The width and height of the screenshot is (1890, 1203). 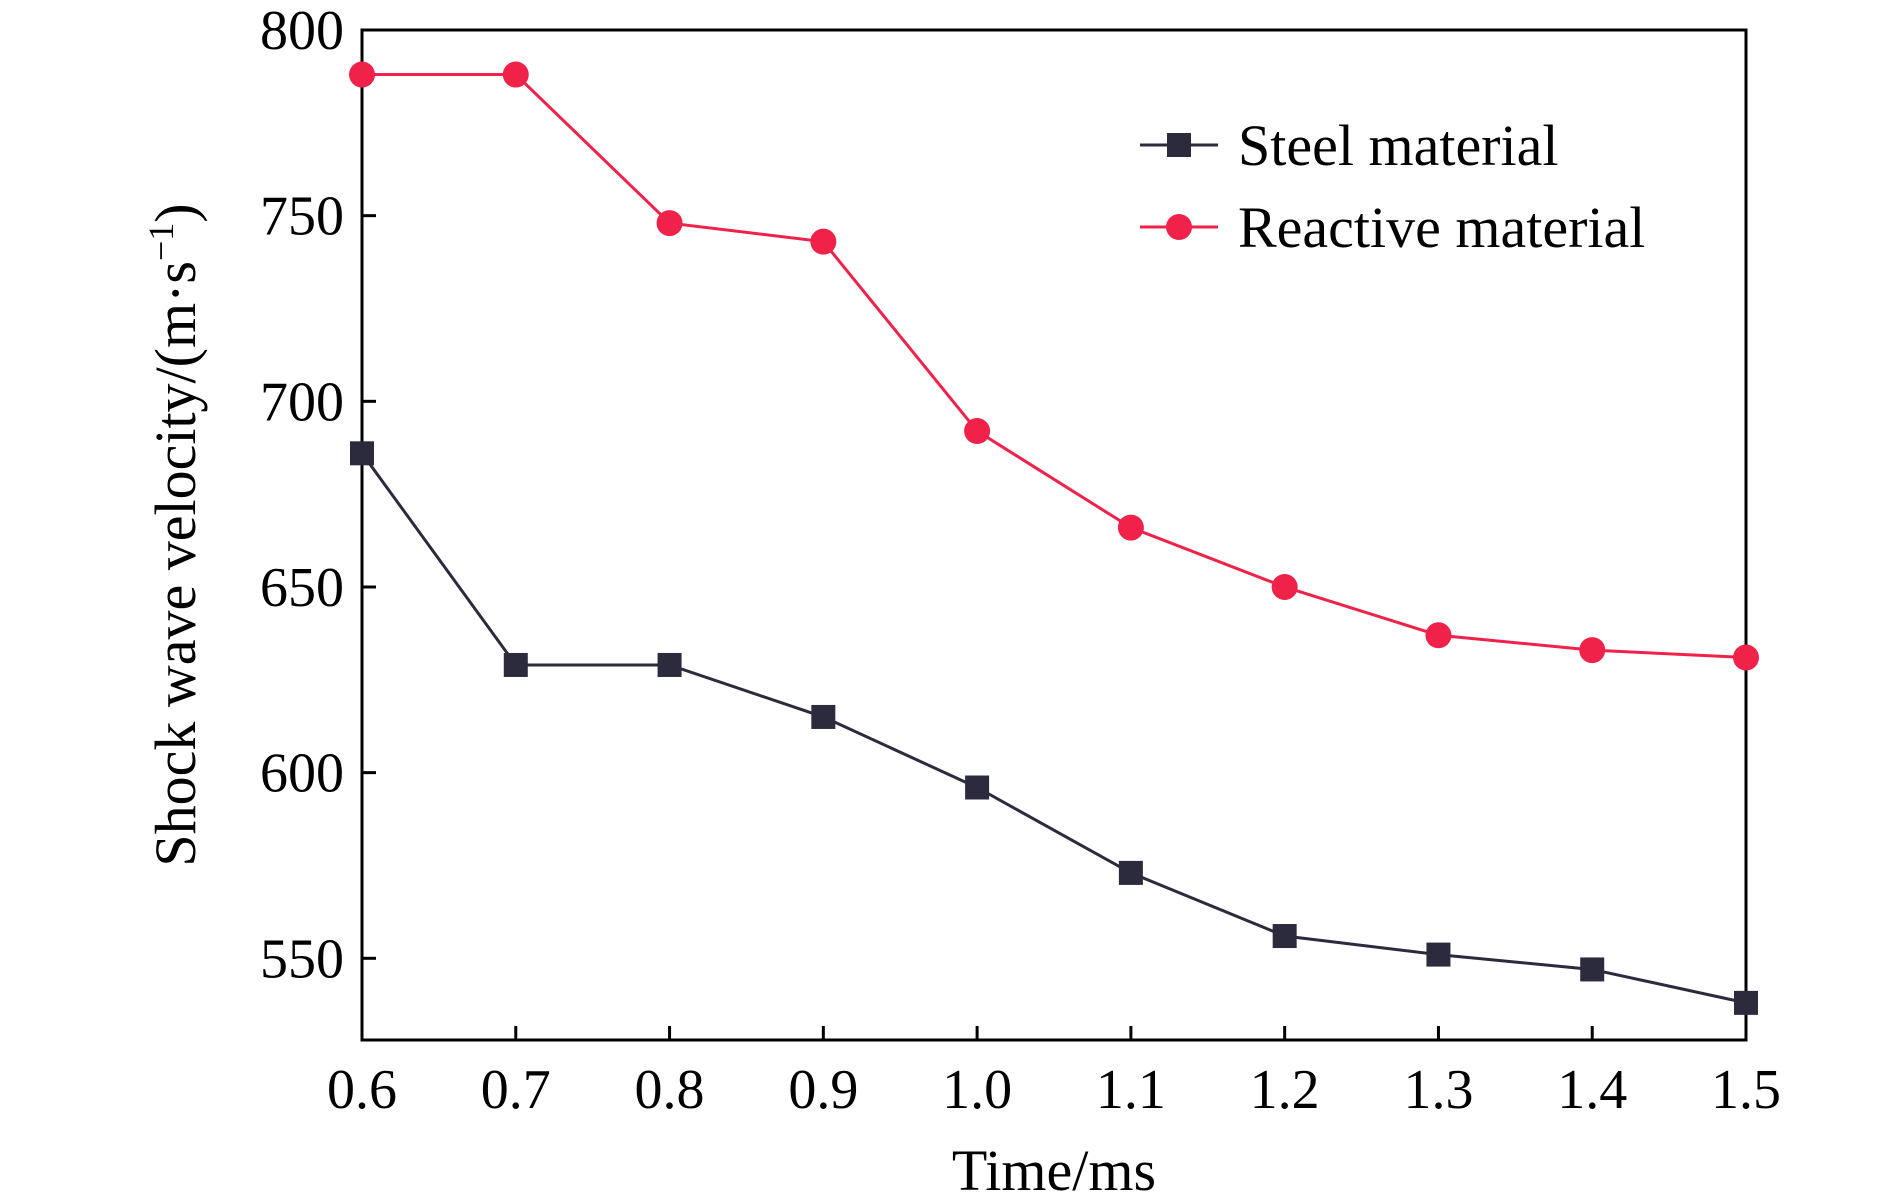 What do you see at coordinates (362, 1090) in the screenshot?
I see `x-tick-label-0: 0.6` at bounding box center [362, 1090].